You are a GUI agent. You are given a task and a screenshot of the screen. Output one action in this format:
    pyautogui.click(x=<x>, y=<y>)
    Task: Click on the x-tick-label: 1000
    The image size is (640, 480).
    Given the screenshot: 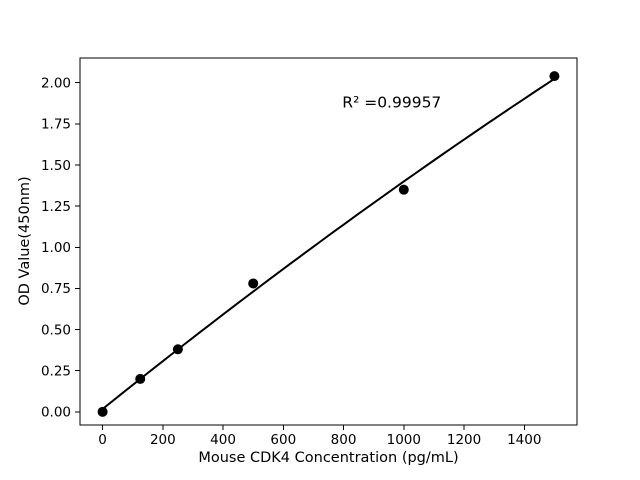 What is the action you would take?
    pyautogui.click(x=404, y=440)
    